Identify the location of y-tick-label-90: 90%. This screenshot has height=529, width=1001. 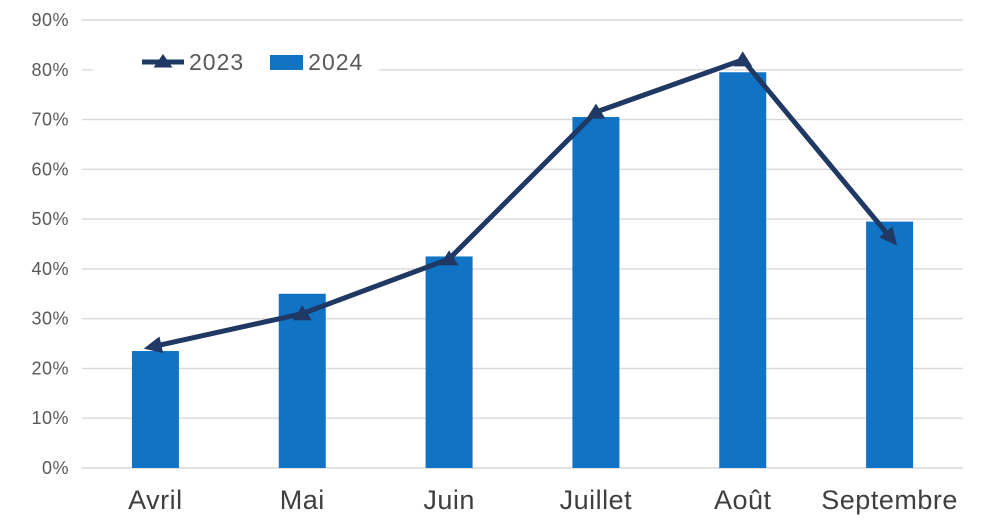
(50, 20).